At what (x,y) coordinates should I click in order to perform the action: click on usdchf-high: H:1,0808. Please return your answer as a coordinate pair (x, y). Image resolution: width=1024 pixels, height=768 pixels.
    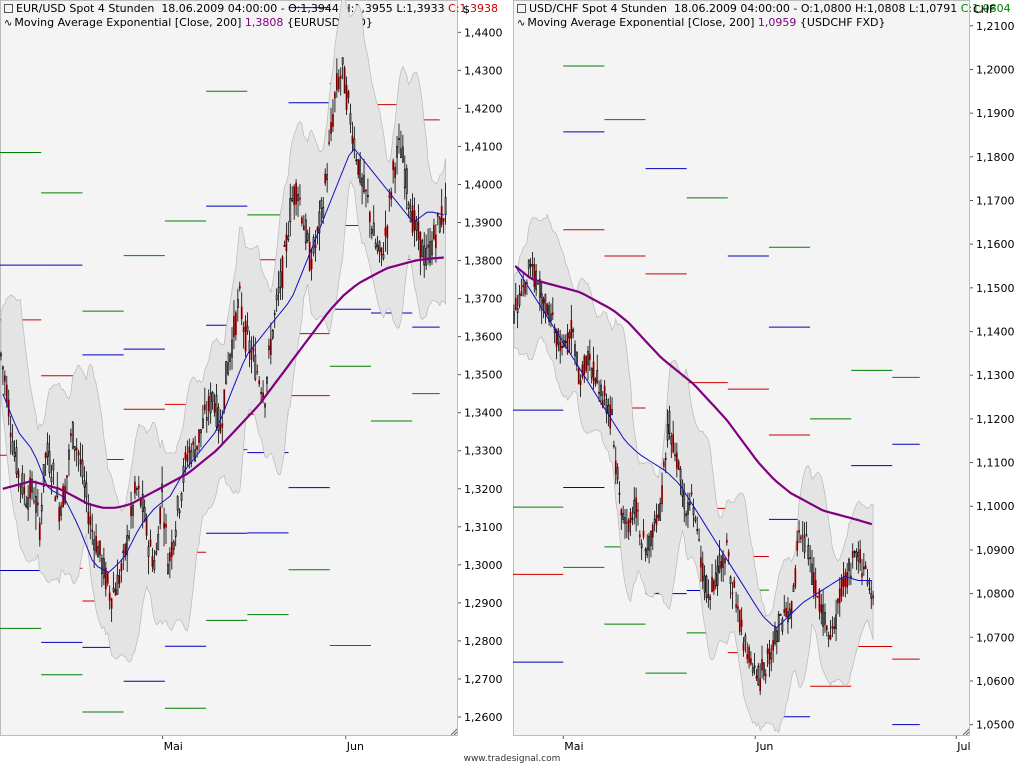
    Looking at the image, I should click on (880, 8).